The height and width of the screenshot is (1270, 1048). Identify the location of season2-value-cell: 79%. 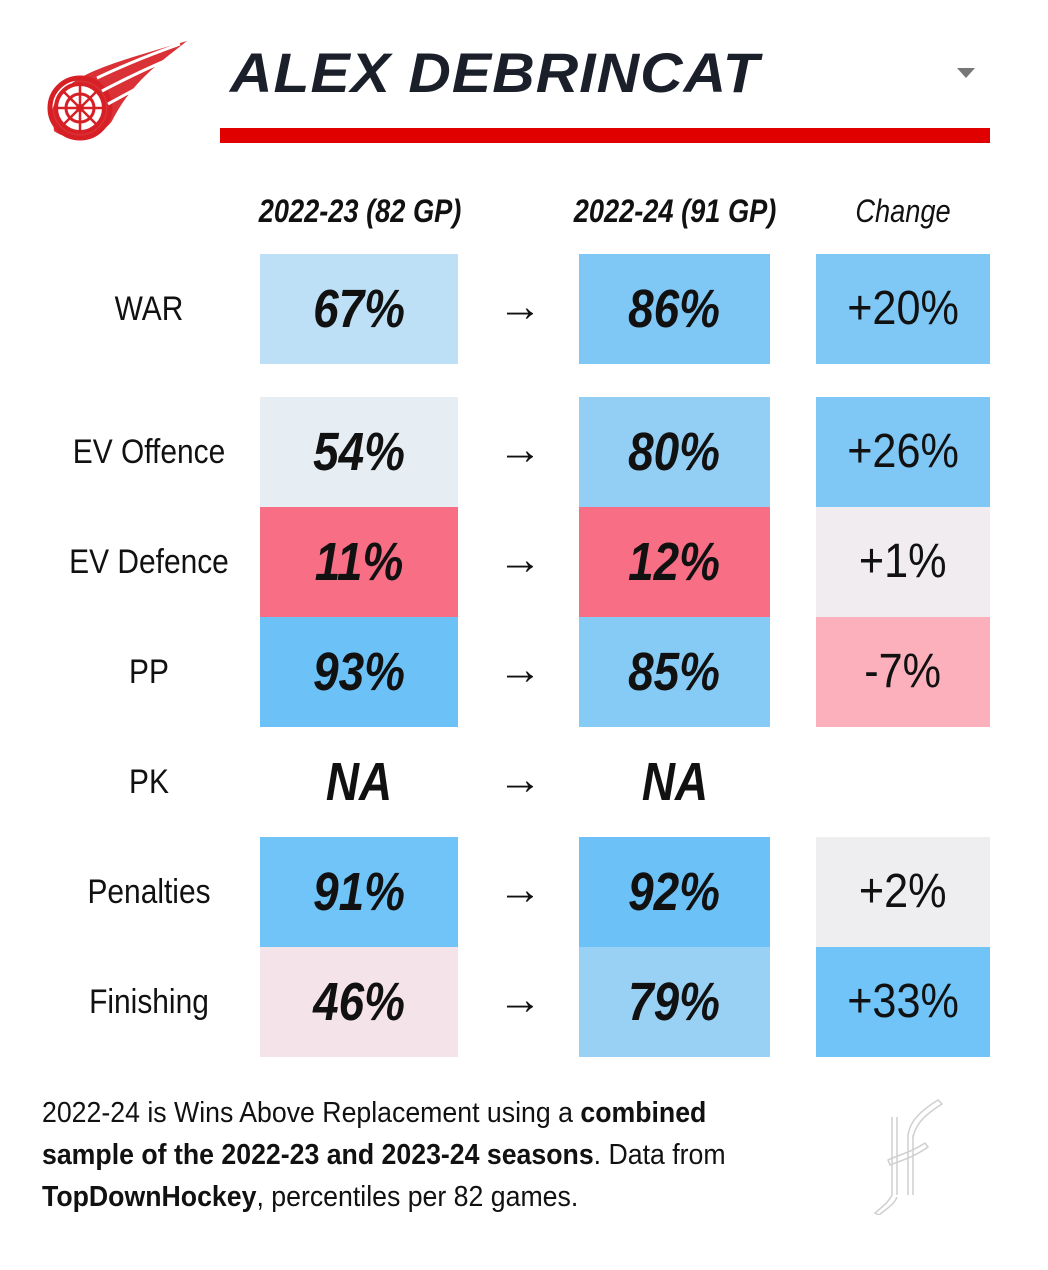
(674, 1002).